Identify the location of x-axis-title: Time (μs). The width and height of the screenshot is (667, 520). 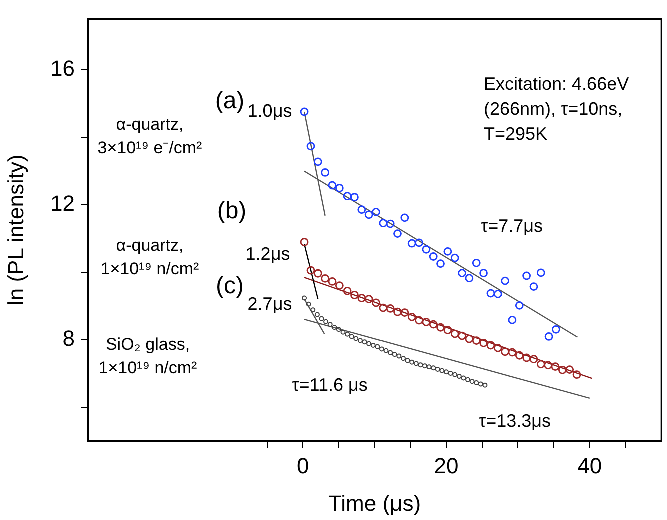
(375, 503).